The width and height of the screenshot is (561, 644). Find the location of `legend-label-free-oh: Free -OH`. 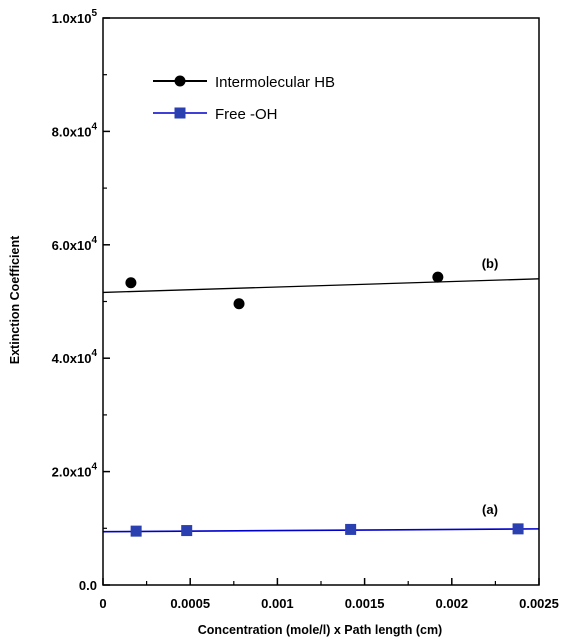

legend-label-free-oh: Free -OH is located at coordinates (246, 114).